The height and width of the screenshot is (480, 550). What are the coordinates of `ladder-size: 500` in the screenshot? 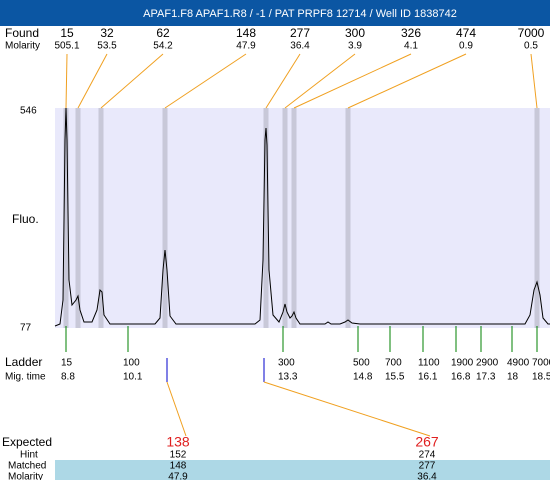 It's located at (361, 363).